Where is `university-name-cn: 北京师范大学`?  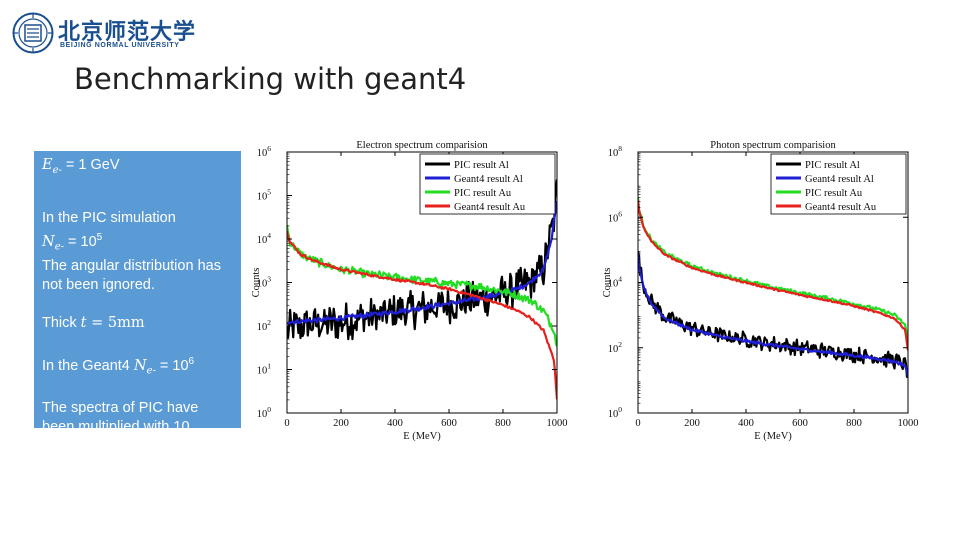 university-name-cn: 北京师范大学 is located at coordinates (127, 32).